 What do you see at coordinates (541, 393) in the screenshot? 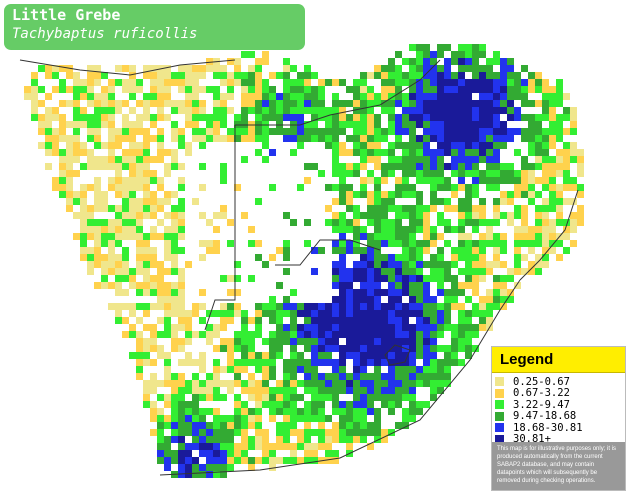
I see `legend-label: 0.67-3.22` at bounding box center [541, 393].